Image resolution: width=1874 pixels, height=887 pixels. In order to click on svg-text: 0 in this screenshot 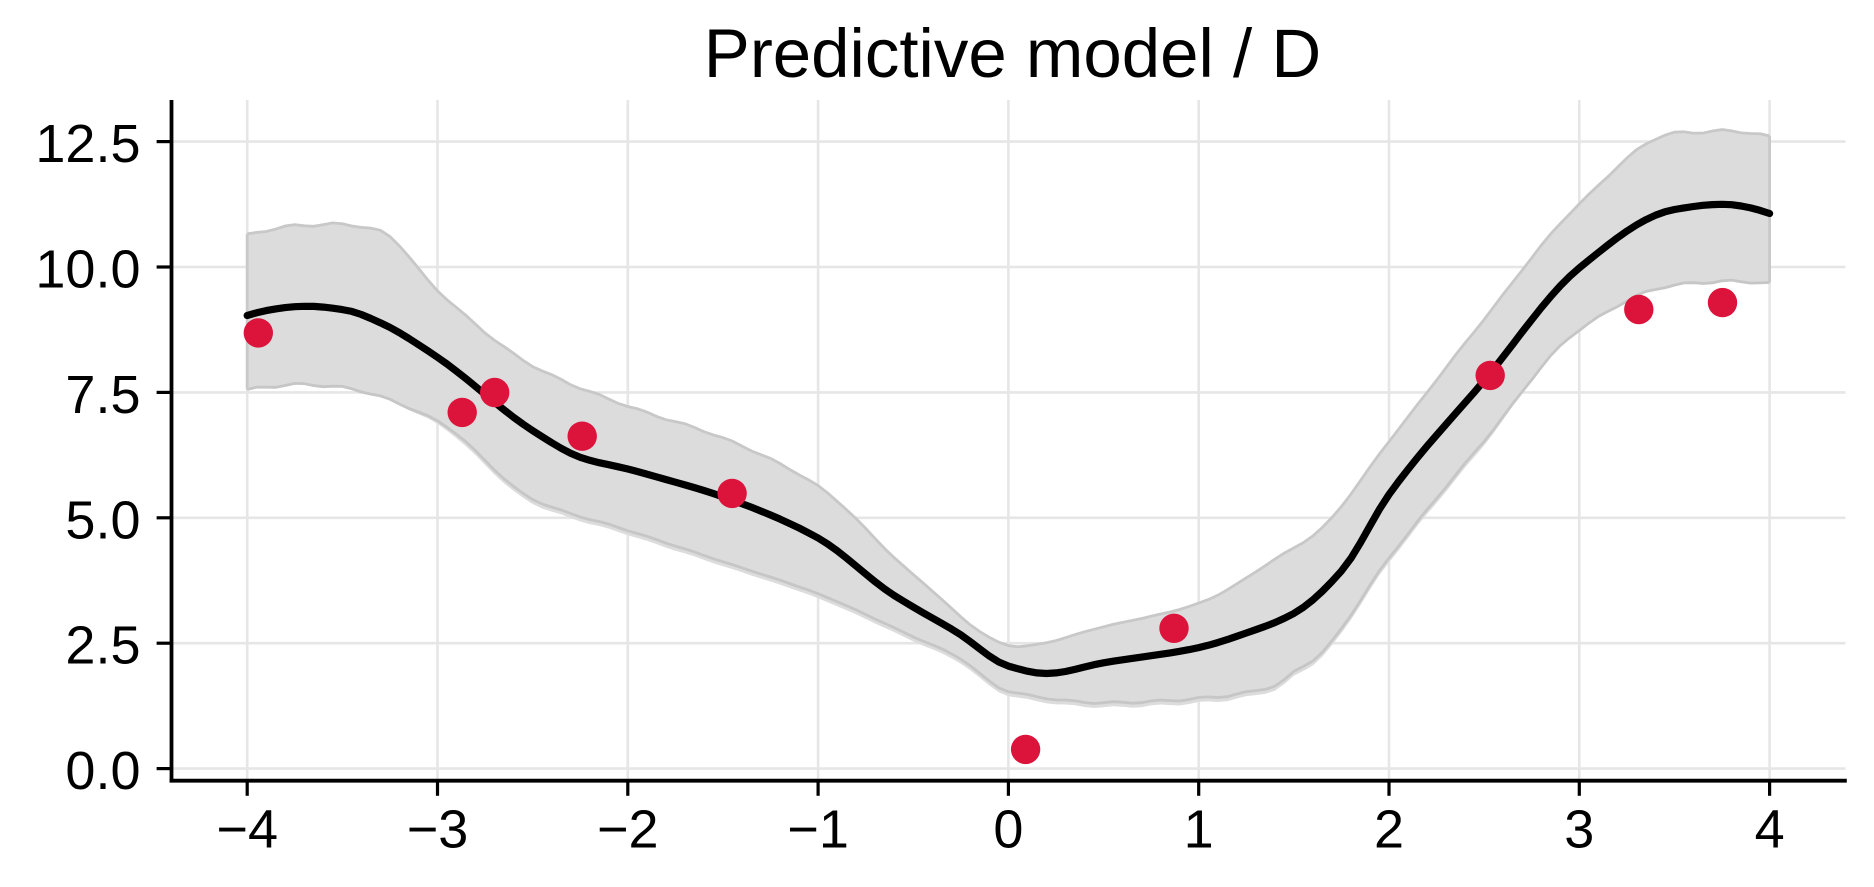, I will do `click(1008, 830)`.